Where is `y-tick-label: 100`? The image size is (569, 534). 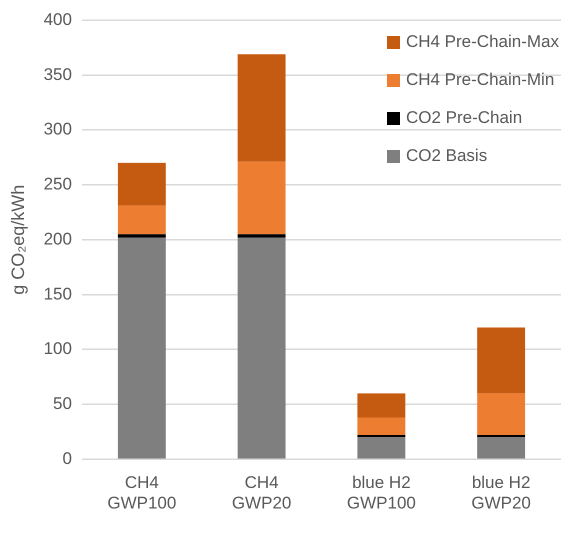
y-tick-label: 100 is located at coordinates (58, 348).